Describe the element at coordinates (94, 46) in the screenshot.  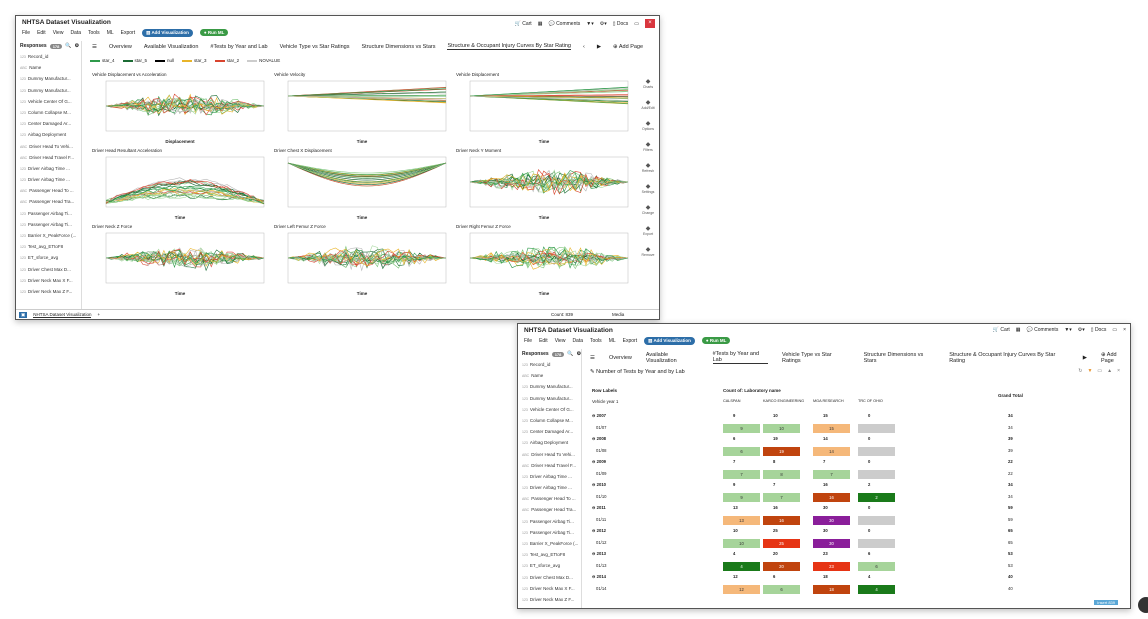
I see `hamburger-icon: ☰` at that location.